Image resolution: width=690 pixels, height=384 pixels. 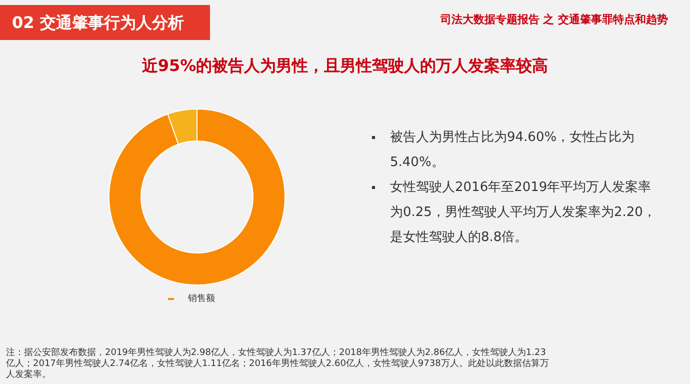 I want to click on subtitle: 02 交通肇事行为人分析, so click(x=105, y=22).